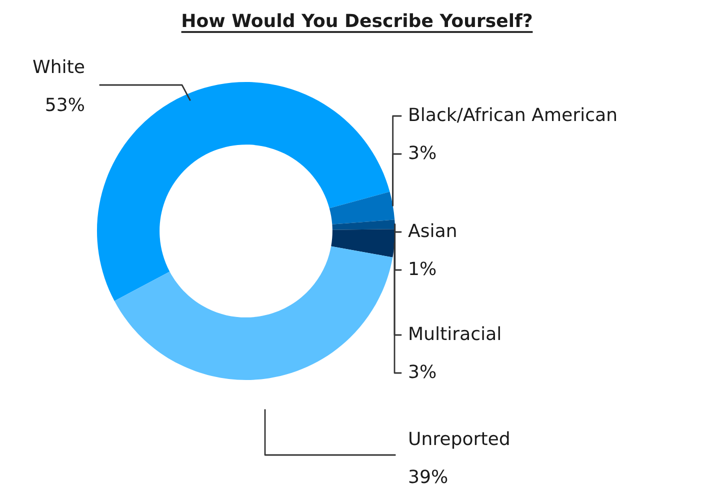 Image resolution: width=725 pixels, height=489 pixels. Describe the element at coordinates (432, 230) in the screenshot. I see `slice-label: Asian` at that location.